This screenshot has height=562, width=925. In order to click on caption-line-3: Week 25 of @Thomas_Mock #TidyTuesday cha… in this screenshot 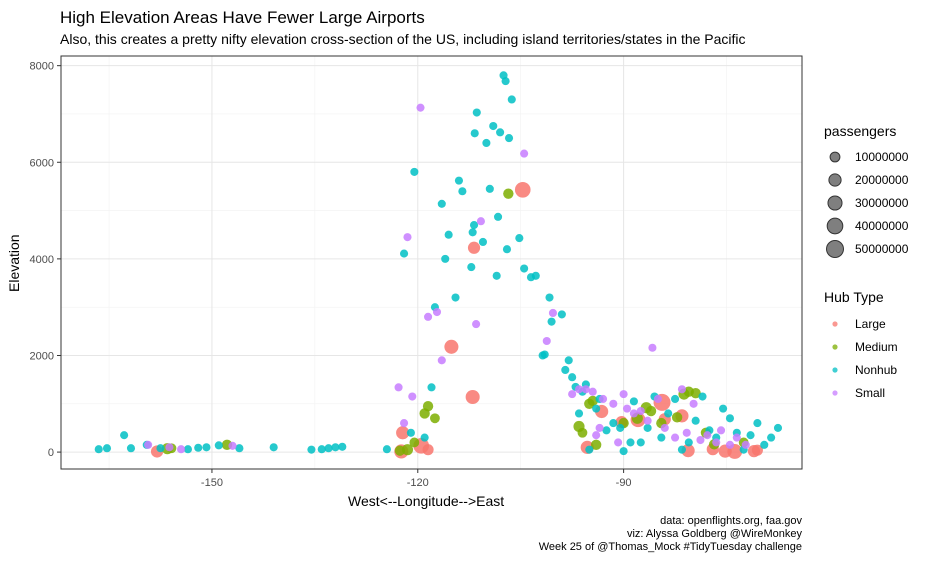, I will do `click(670, 547)`.